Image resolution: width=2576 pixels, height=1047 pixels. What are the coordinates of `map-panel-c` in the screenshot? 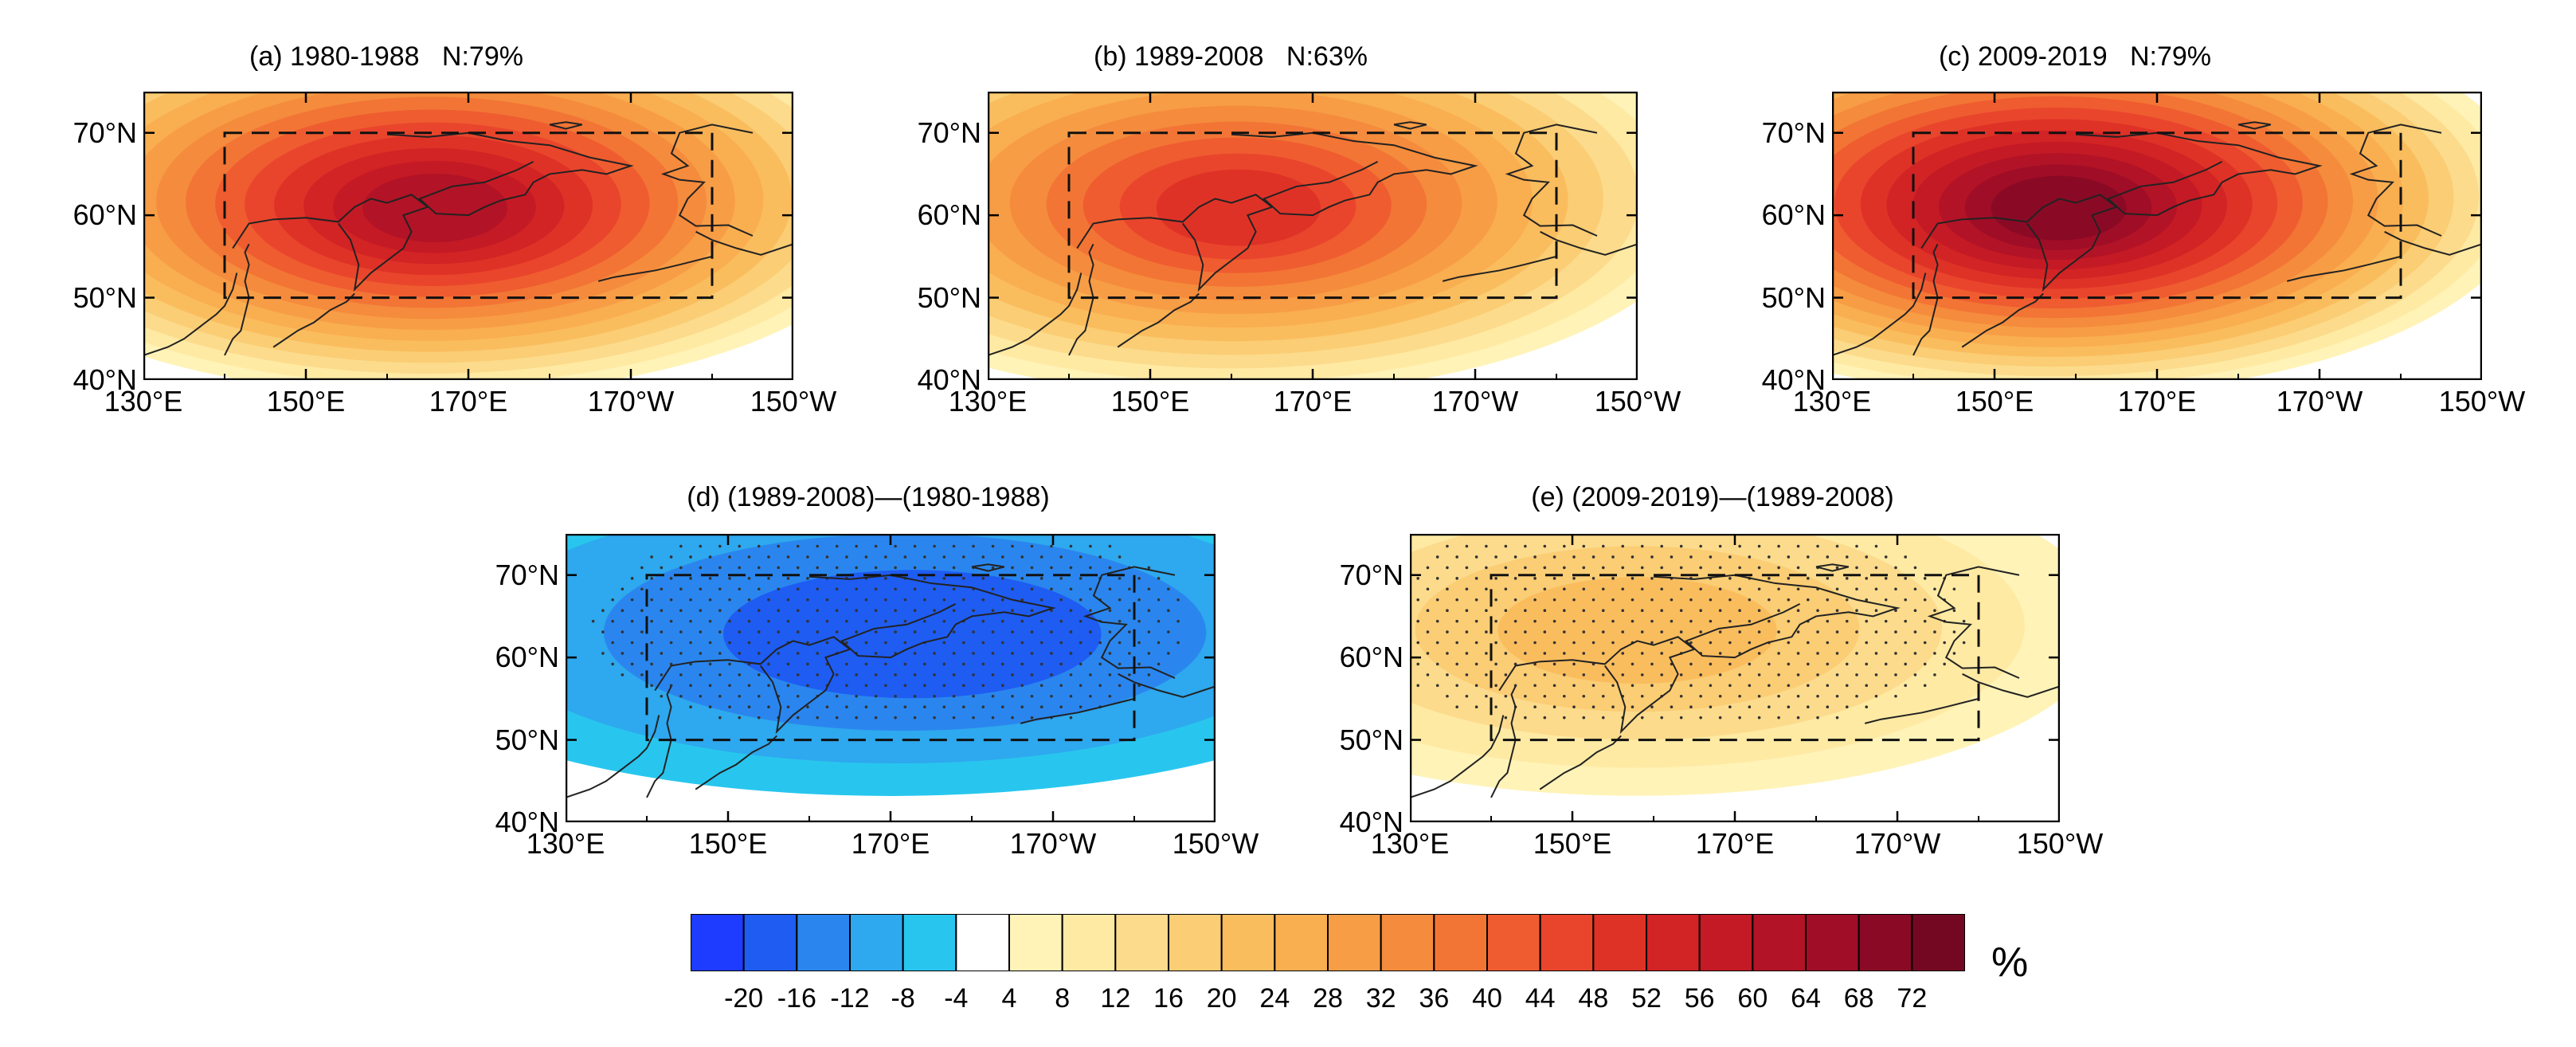 It's located at (2157, 236).